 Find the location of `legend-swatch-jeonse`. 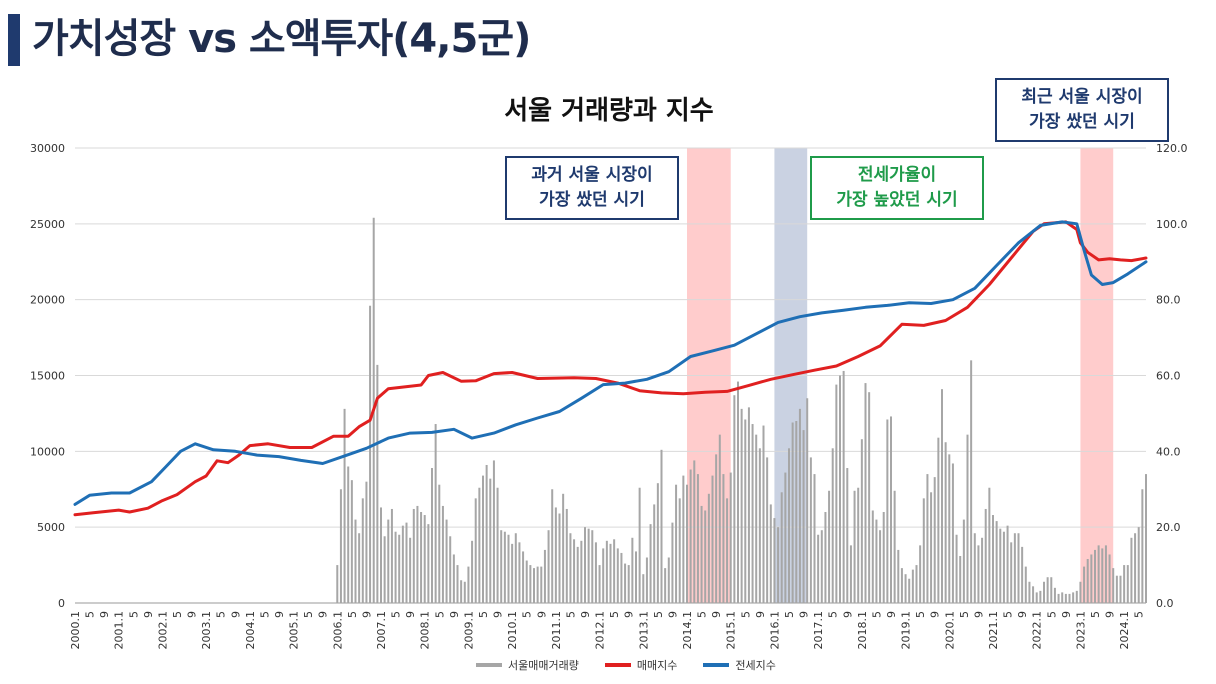

legend-swatch-jeonse is located at coordinates (716, 665).